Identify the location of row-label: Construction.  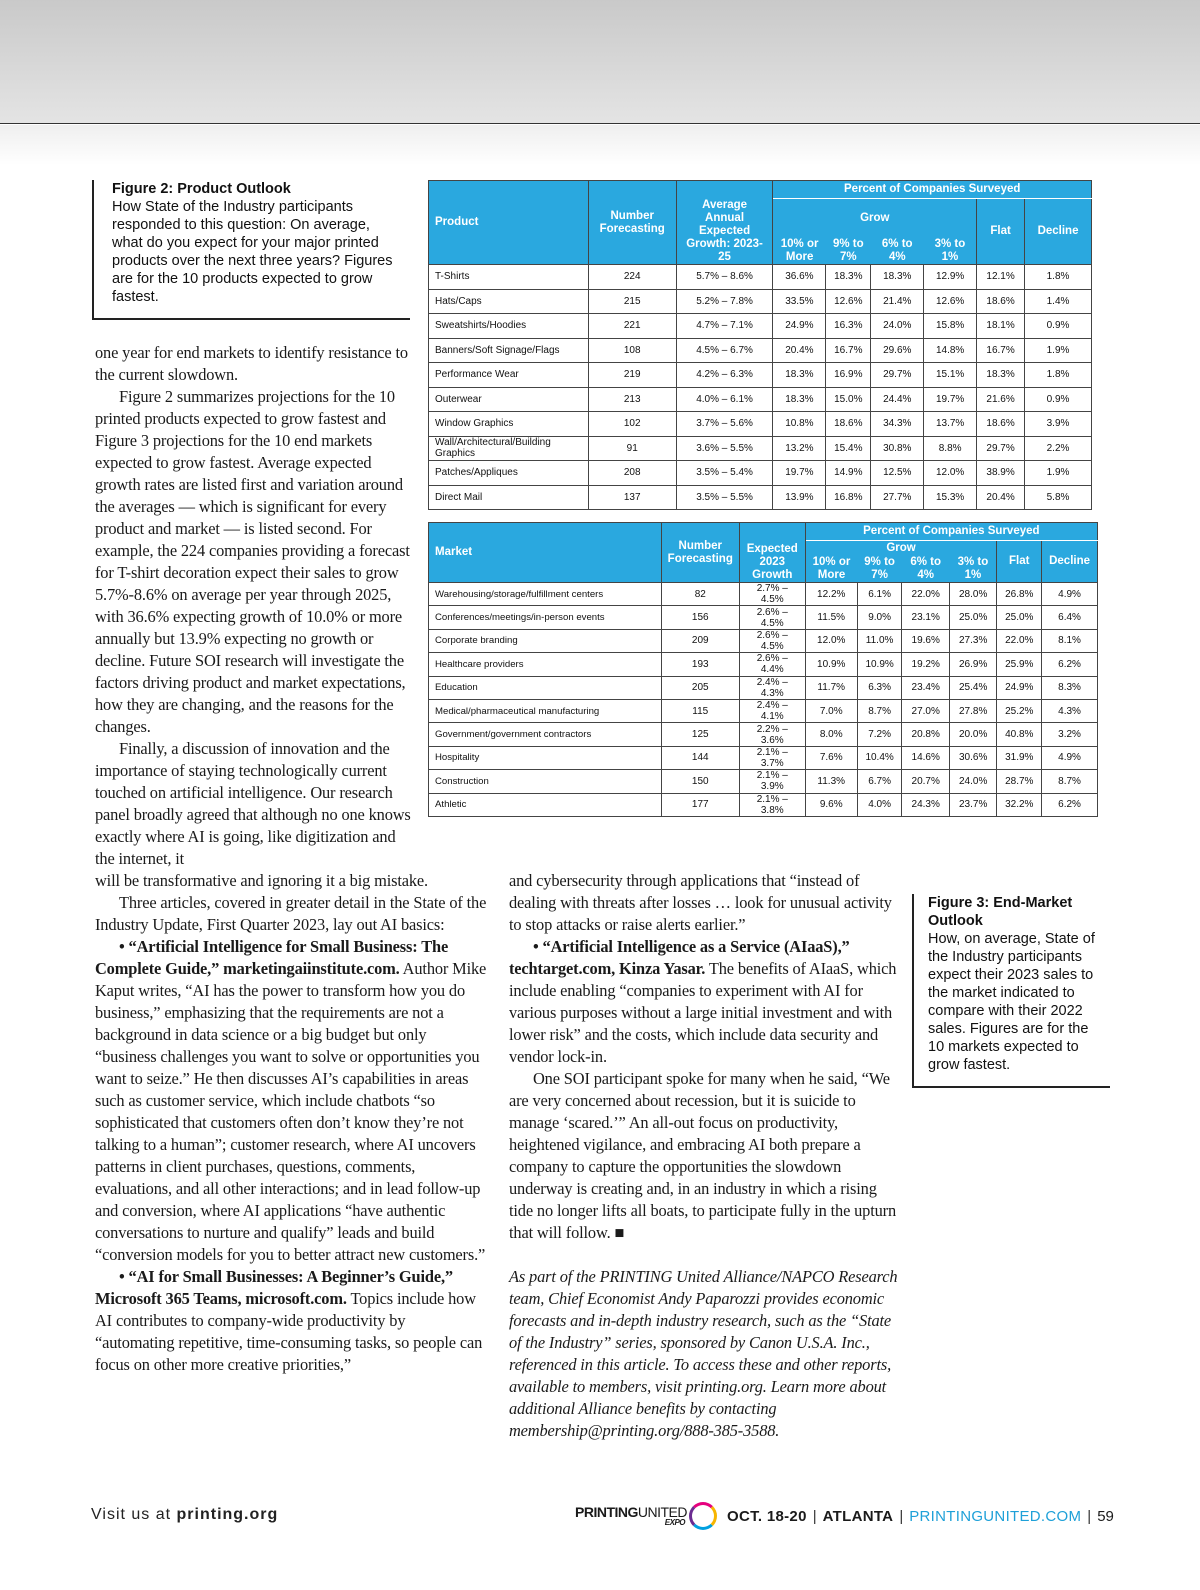
(545, 781).